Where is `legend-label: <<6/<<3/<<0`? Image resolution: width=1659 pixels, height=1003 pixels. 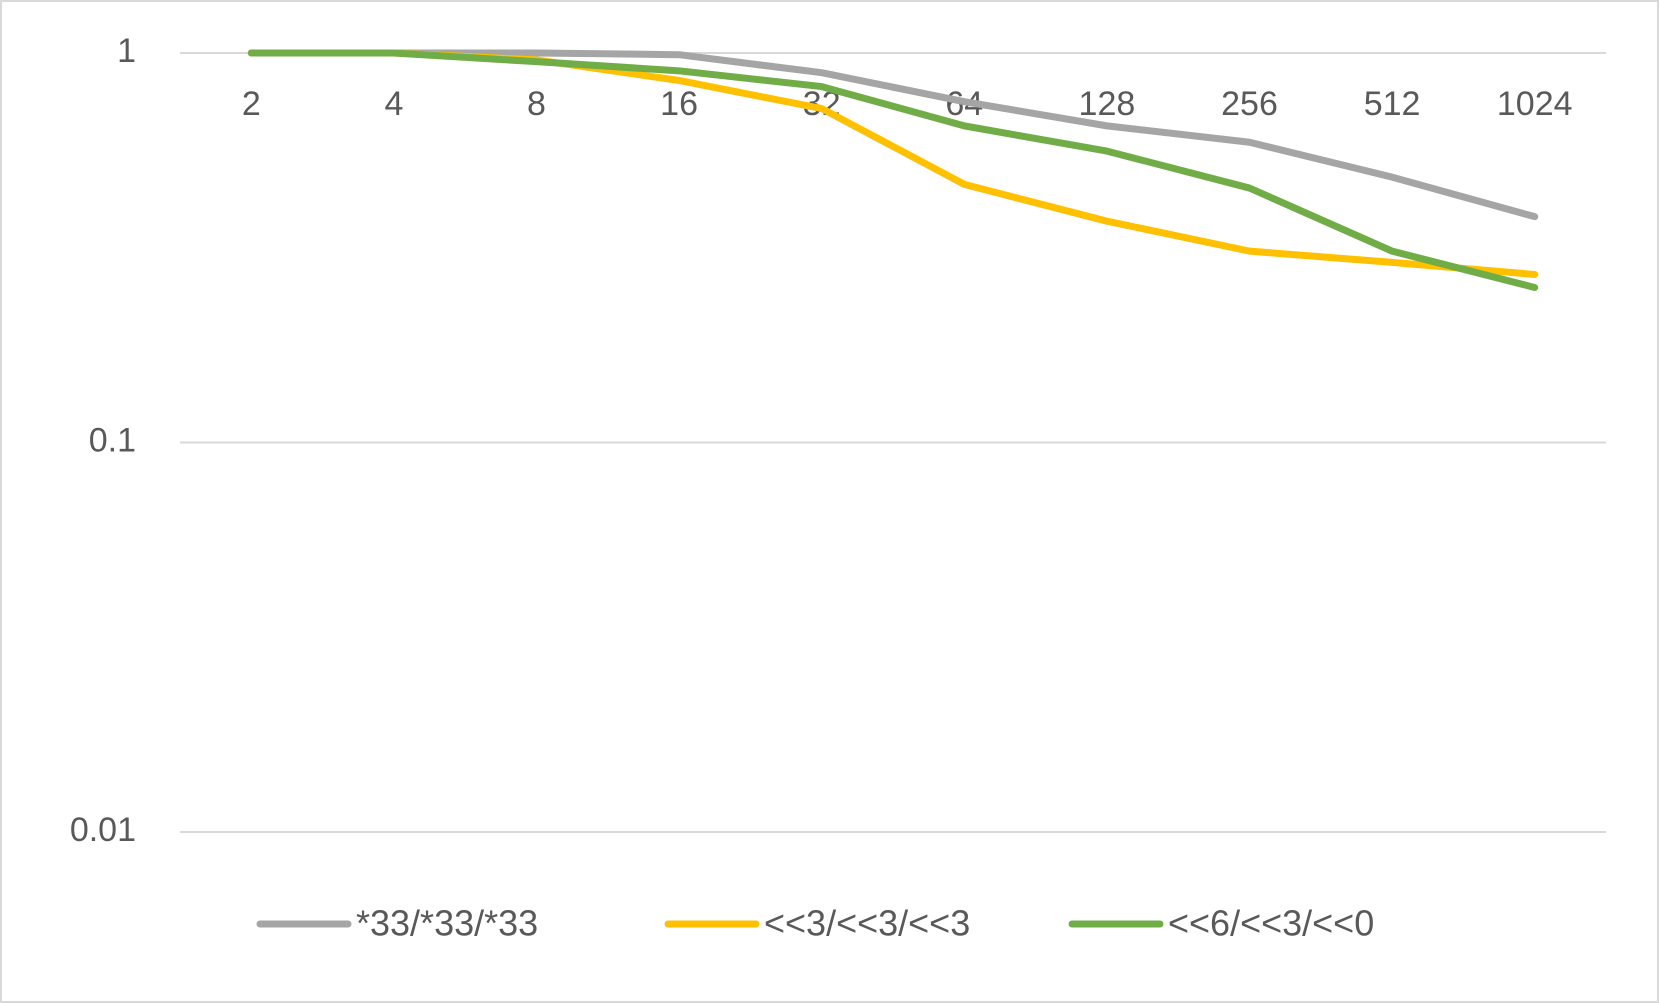 legend-label: <<6/<<3/<<0 is located at coordinates (1271, 923).